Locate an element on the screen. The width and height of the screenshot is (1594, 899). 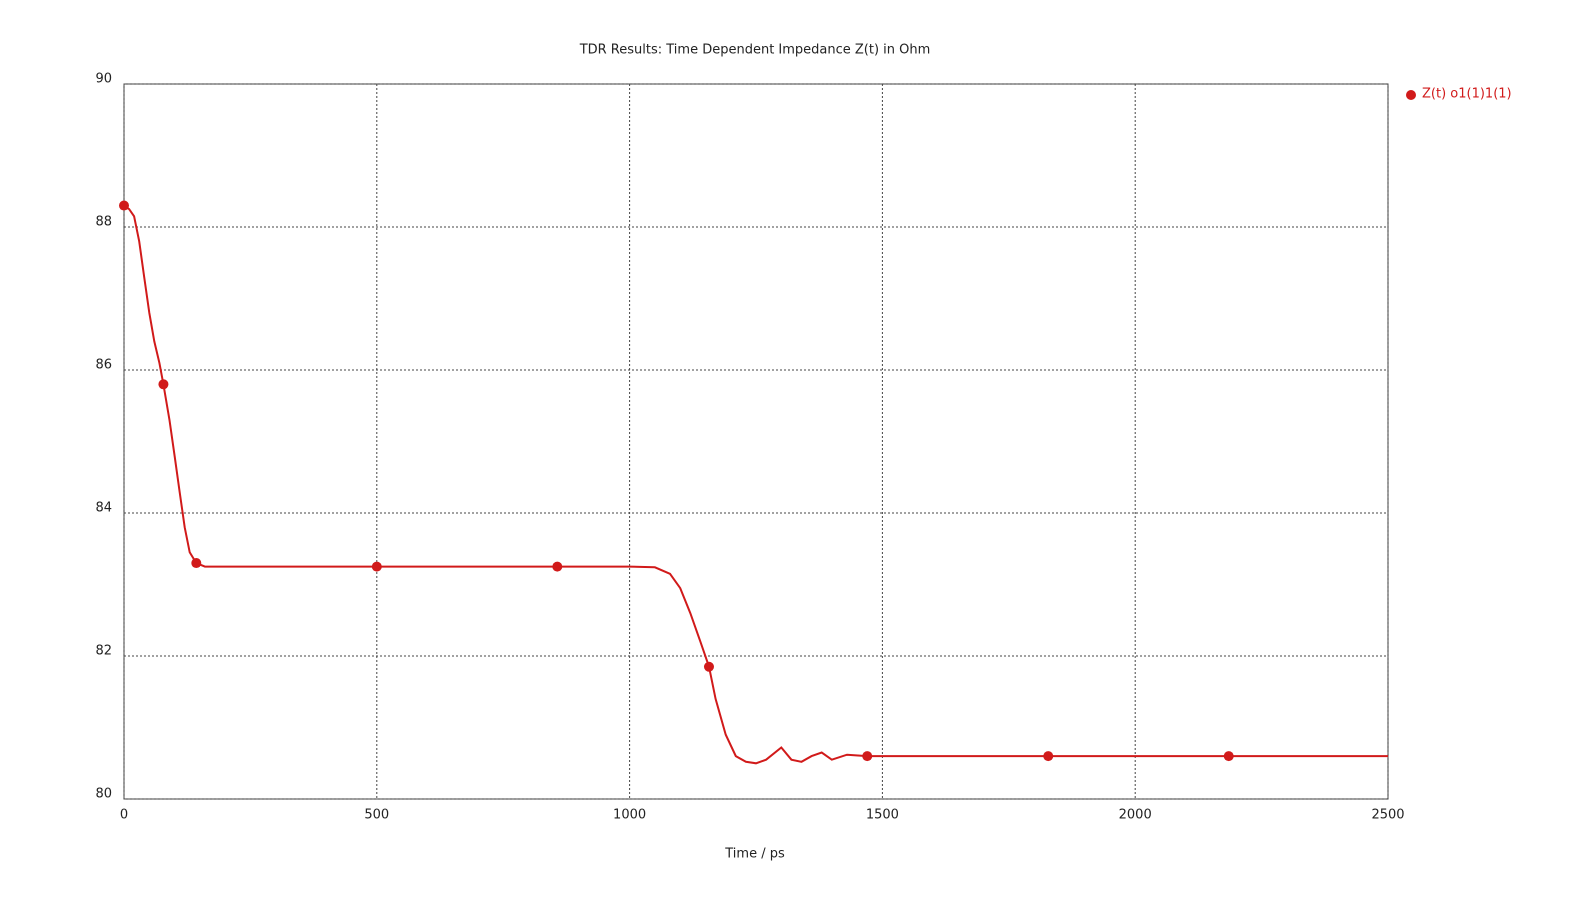
y-tick-label: 82 is located at coordinates (103, 651).